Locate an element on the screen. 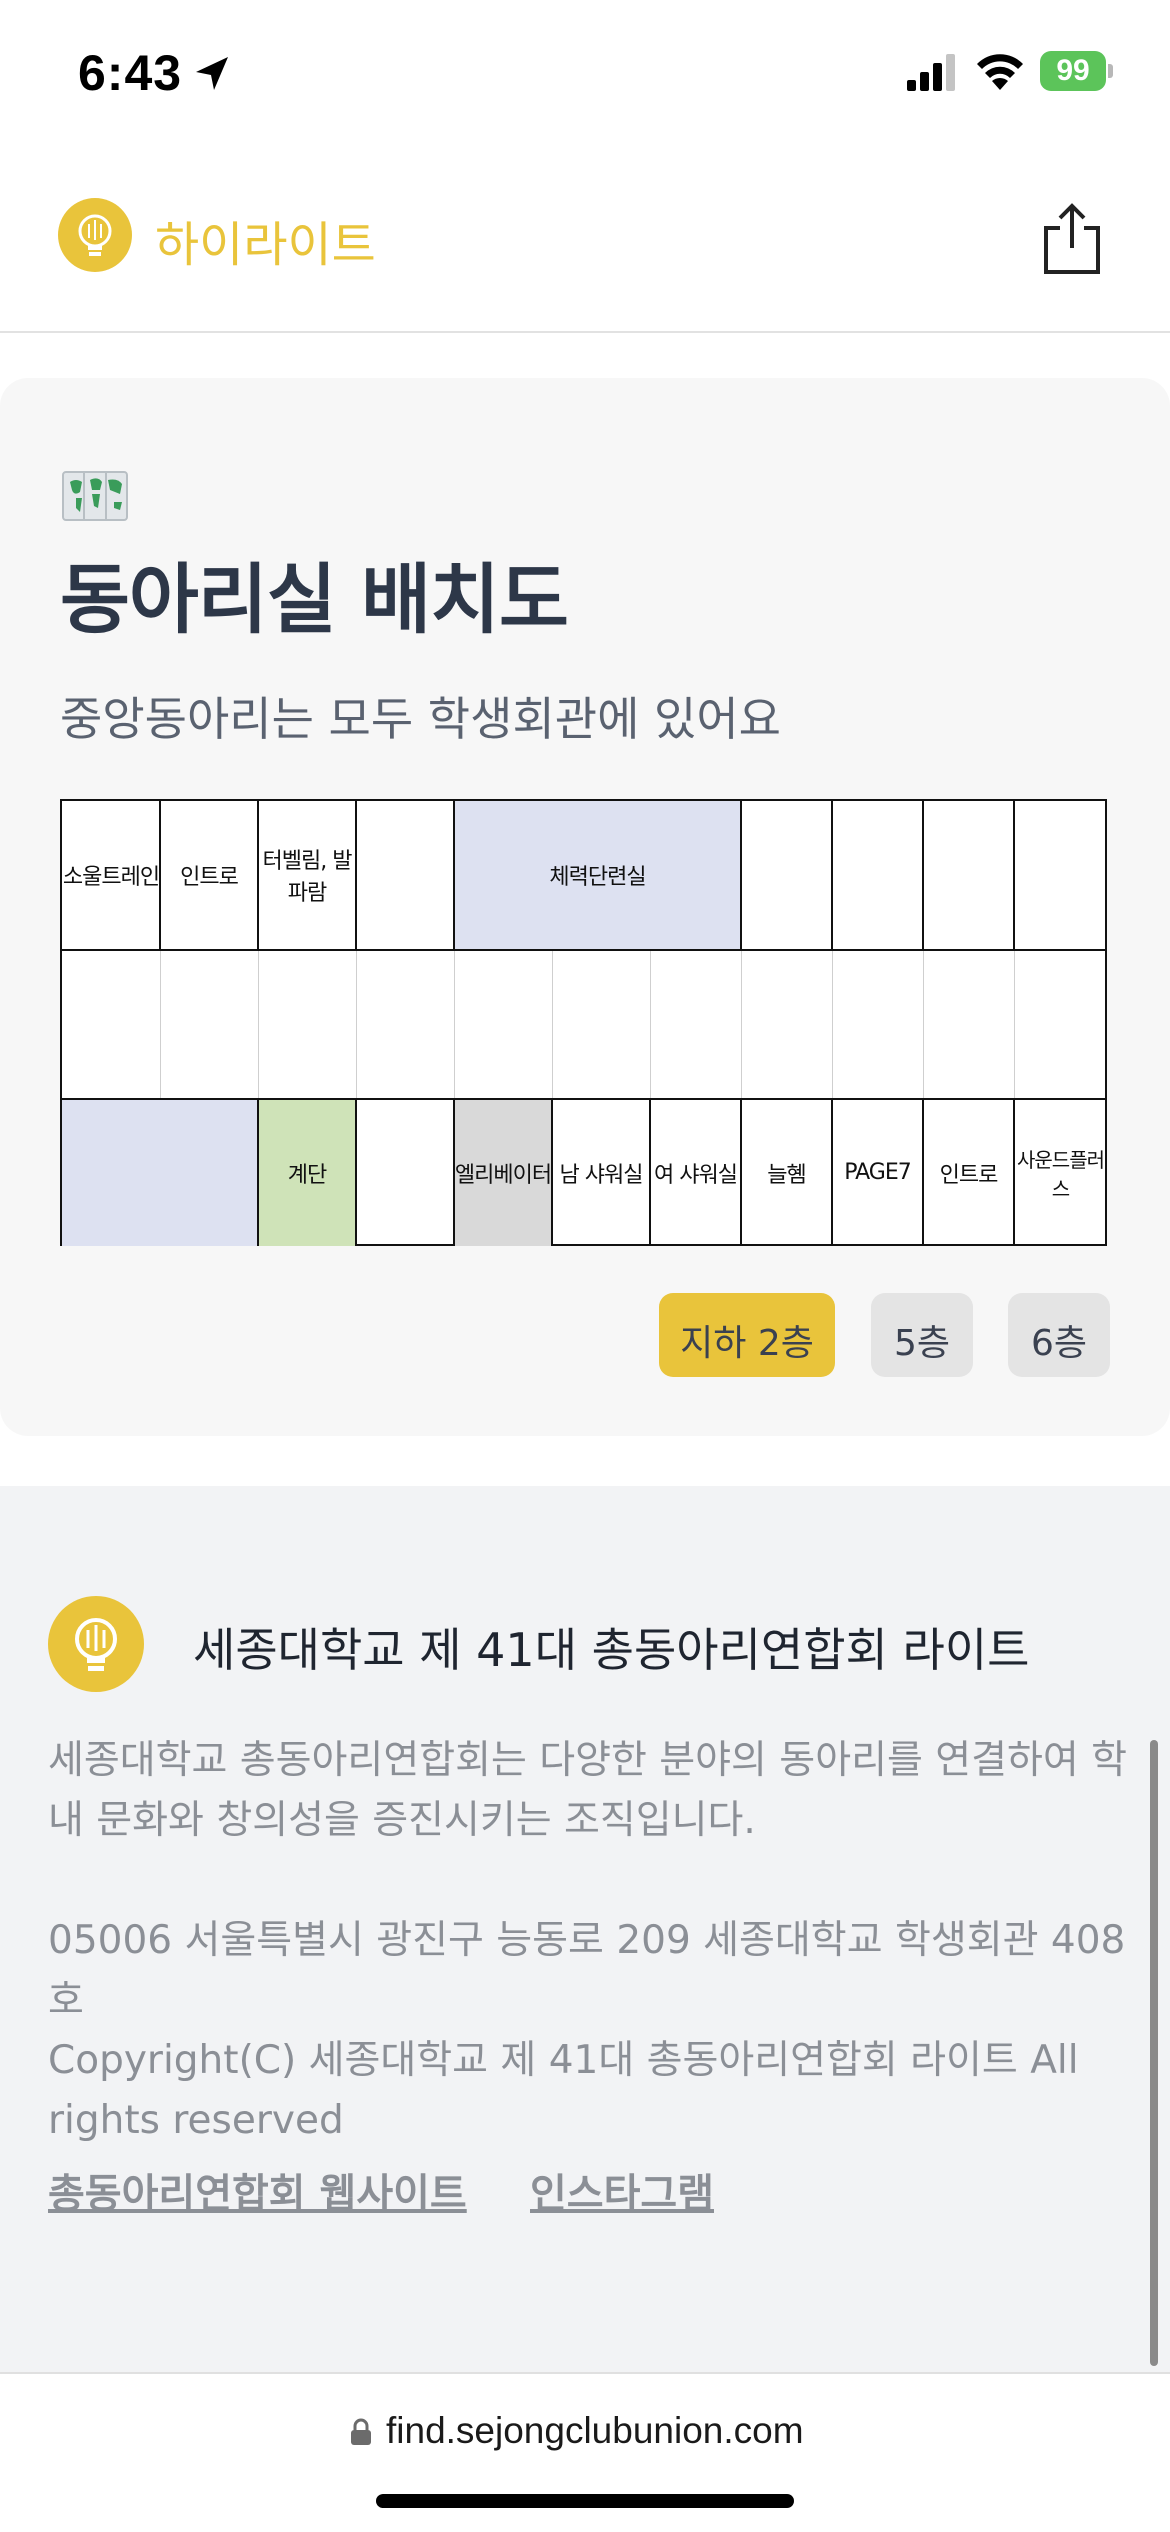  status-bar: 6:43 99 is located at coordinates (585, 75).